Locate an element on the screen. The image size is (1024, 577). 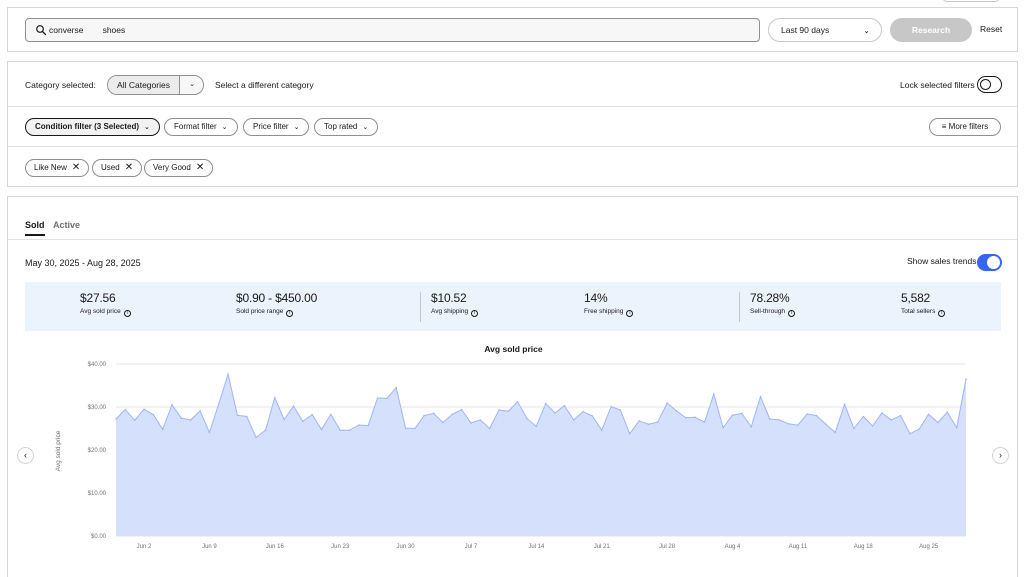
top-rated-filter-button: Top rated ⌄ is located at coordinates (346, 127).